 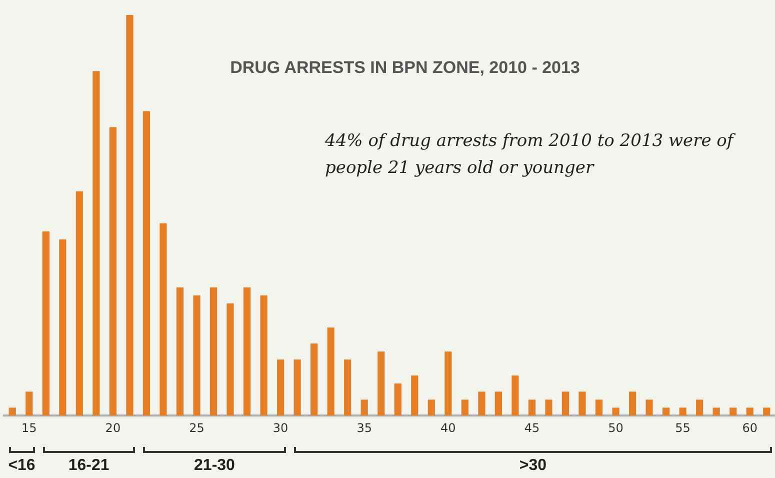 I want to click on text: DRUG ARRESTS IN BPN ZONE, 2010 - 2013, so click(x=405, y=68).